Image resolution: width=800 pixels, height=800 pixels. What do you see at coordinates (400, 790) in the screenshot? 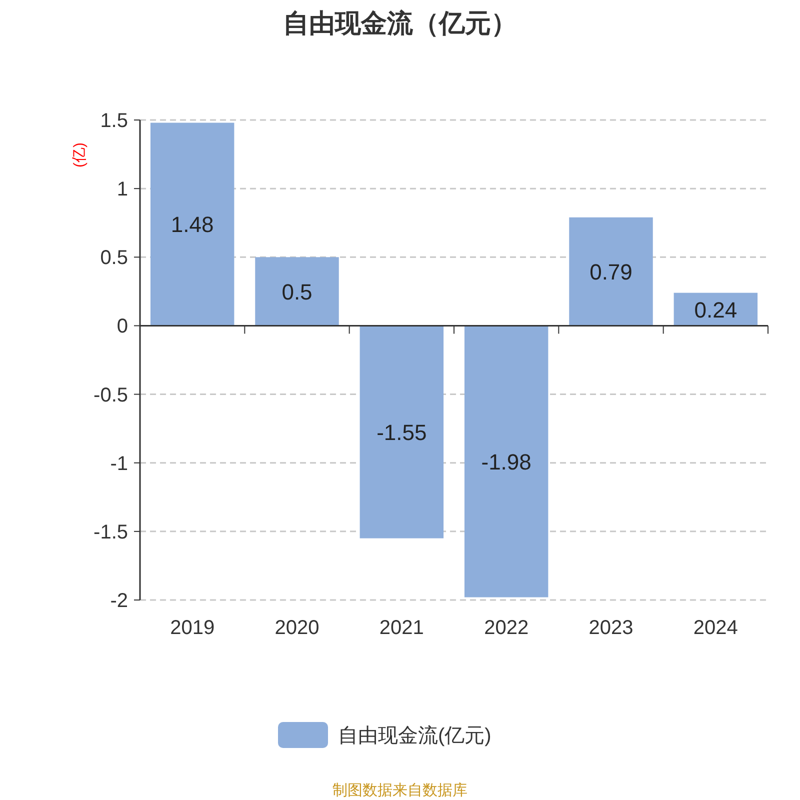
I see `text: 制图数据来自数据库` at bounding box center [400, 790].